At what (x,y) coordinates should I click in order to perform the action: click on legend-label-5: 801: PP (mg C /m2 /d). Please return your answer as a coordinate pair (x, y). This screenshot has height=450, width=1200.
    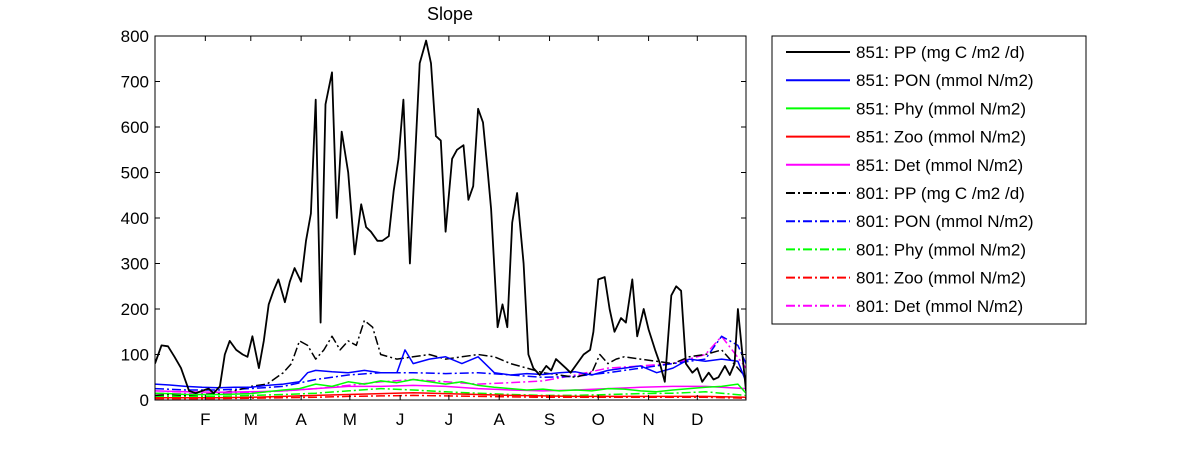
    Looking at the image, I should click on (940, 193).